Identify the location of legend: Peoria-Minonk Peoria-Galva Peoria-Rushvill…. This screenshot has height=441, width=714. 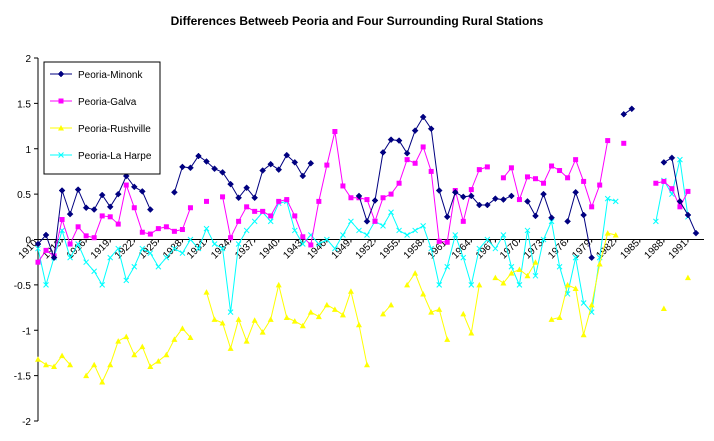
(102, 118).